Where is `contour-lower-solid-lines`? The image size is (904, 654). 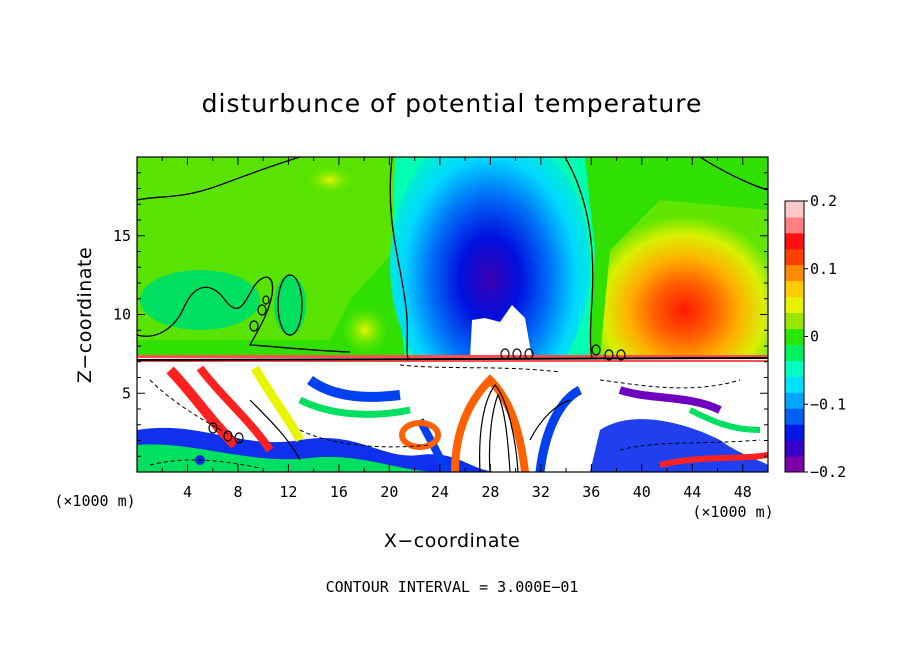
contour-lower-solid-lines is located at coordinates (410, 428).